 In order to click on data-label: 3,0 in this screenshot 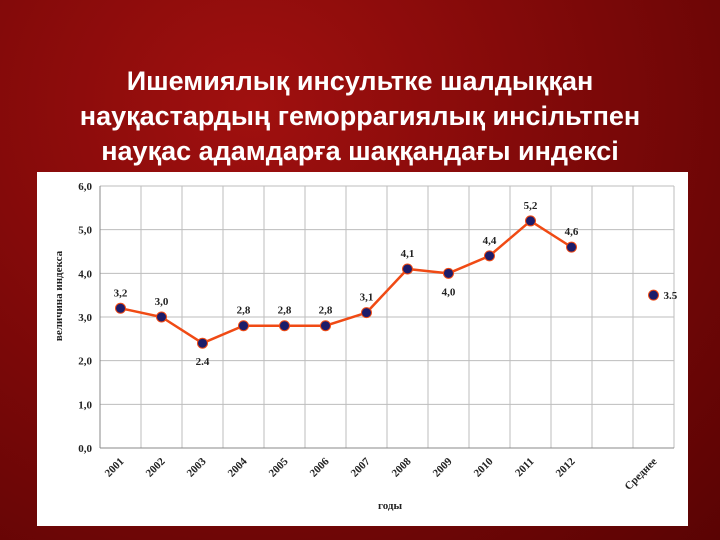, I will do `click(162, 302)`.